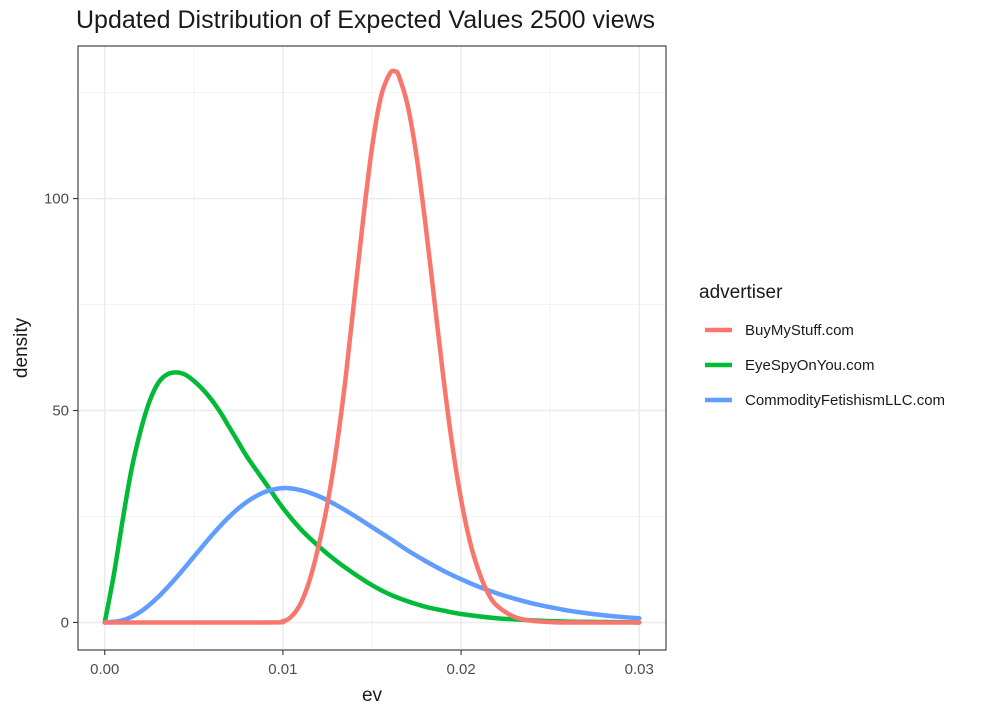 This screenshot has height=714, width=1000. What do you see at coordinates (810, 365) in the screenshot?
I see `legend-label: EyeSpyOnYou.com` at bounding box center [810, 365].